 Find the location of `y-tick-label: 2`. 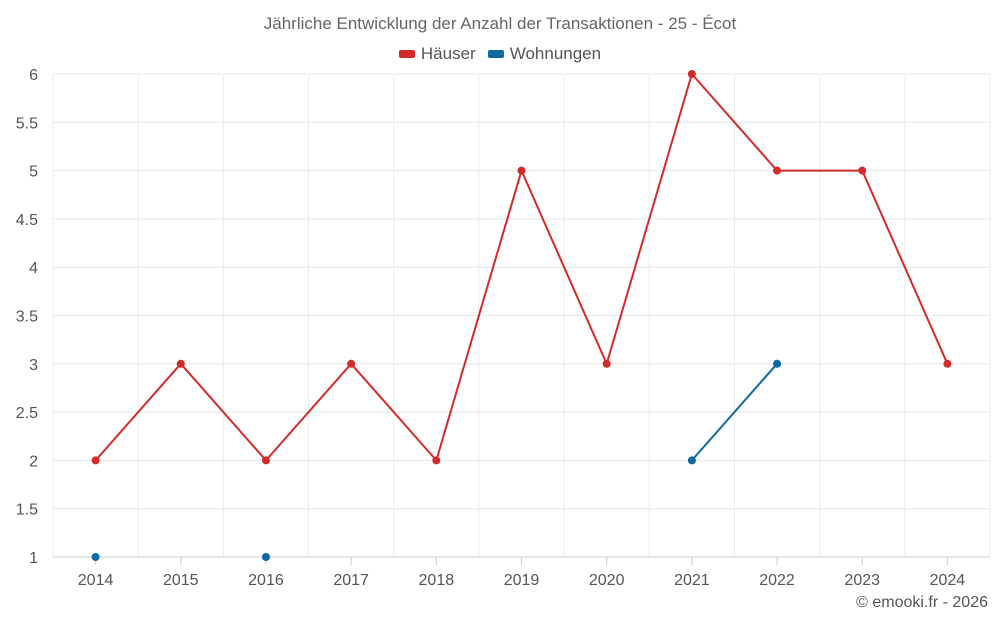

y-tick-label: 2 is located at coordinates (33, 461).